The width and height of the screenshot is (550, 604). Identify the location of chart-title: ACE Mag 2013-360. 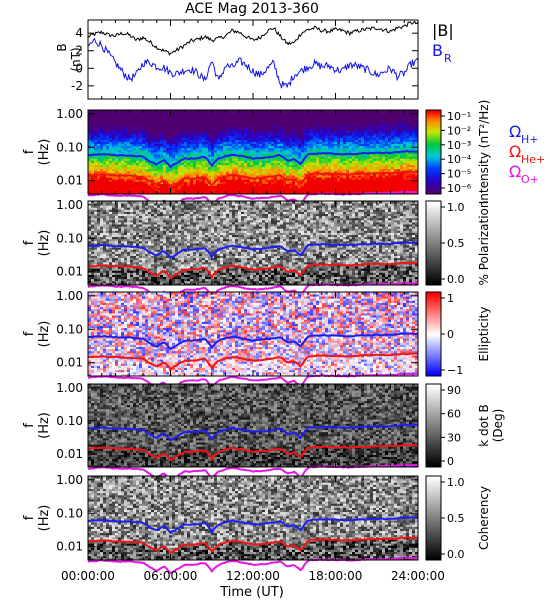
(252, 9).